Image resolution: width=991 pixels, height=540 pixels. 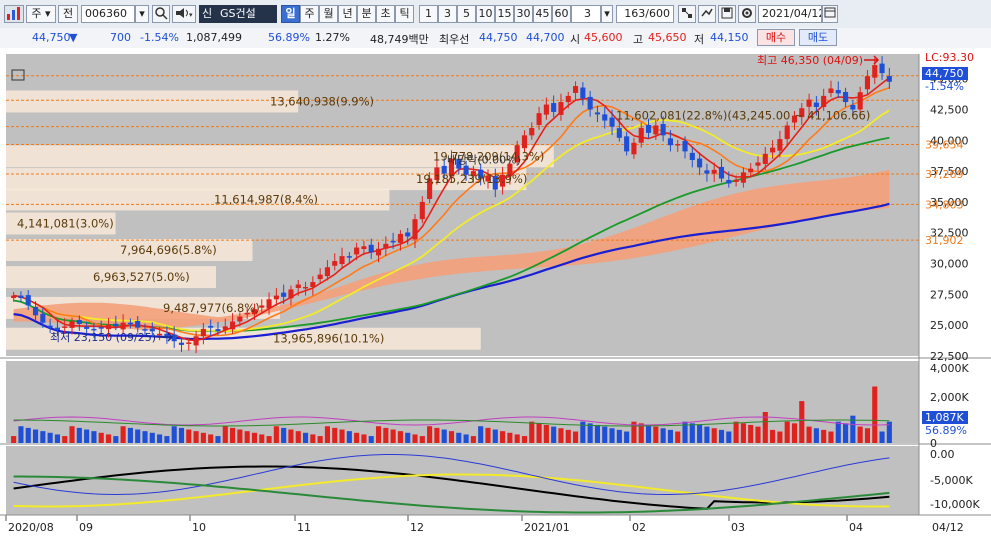 I want to click on settings-icon, so click(x=747, y=14).